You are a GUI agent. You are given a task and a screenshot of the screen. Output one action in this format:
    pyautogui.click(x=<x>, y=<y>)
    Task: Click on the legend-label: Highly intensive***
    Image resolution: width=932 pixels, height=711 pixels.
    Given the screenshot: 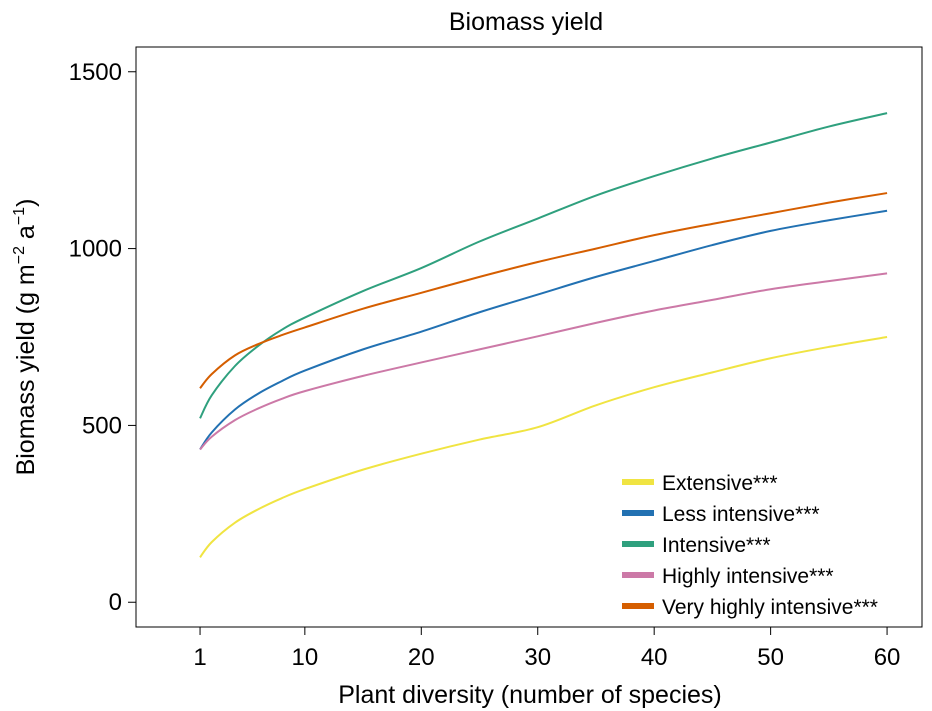 What is the action you would take?
    pyautogui.click(x=748, y=576)
    